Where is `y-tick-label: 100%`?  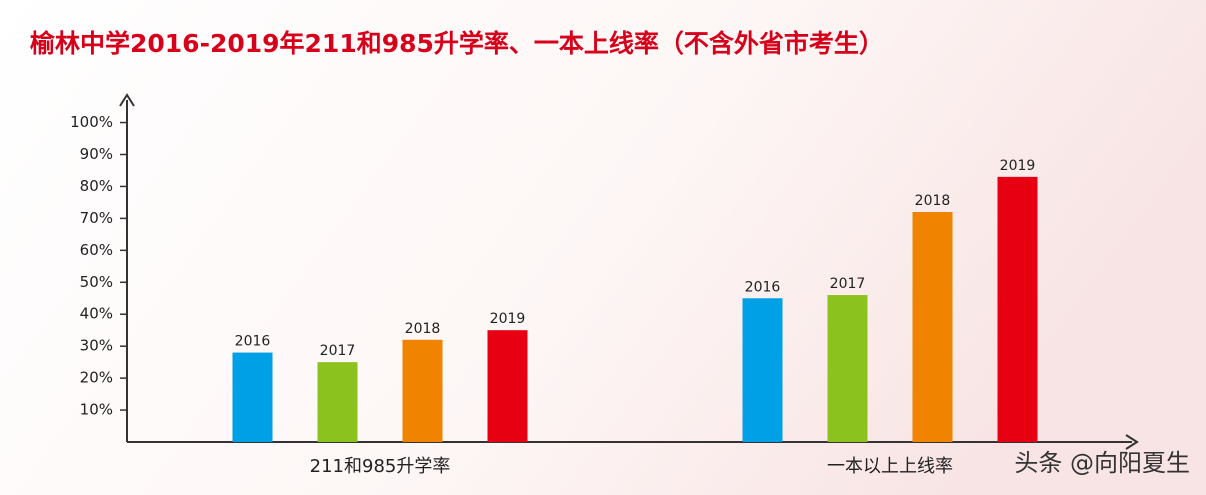
y-tick-label: 100% is located at coordinates (91, 122).